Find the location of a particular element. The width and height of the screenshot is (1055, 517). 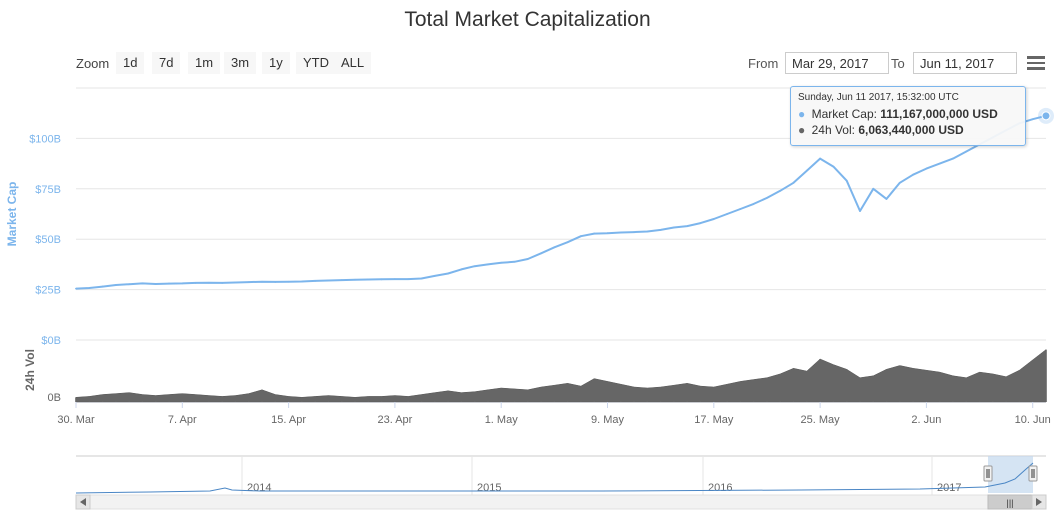

zoom-label: Zoom is located at coordinates (93, 63).